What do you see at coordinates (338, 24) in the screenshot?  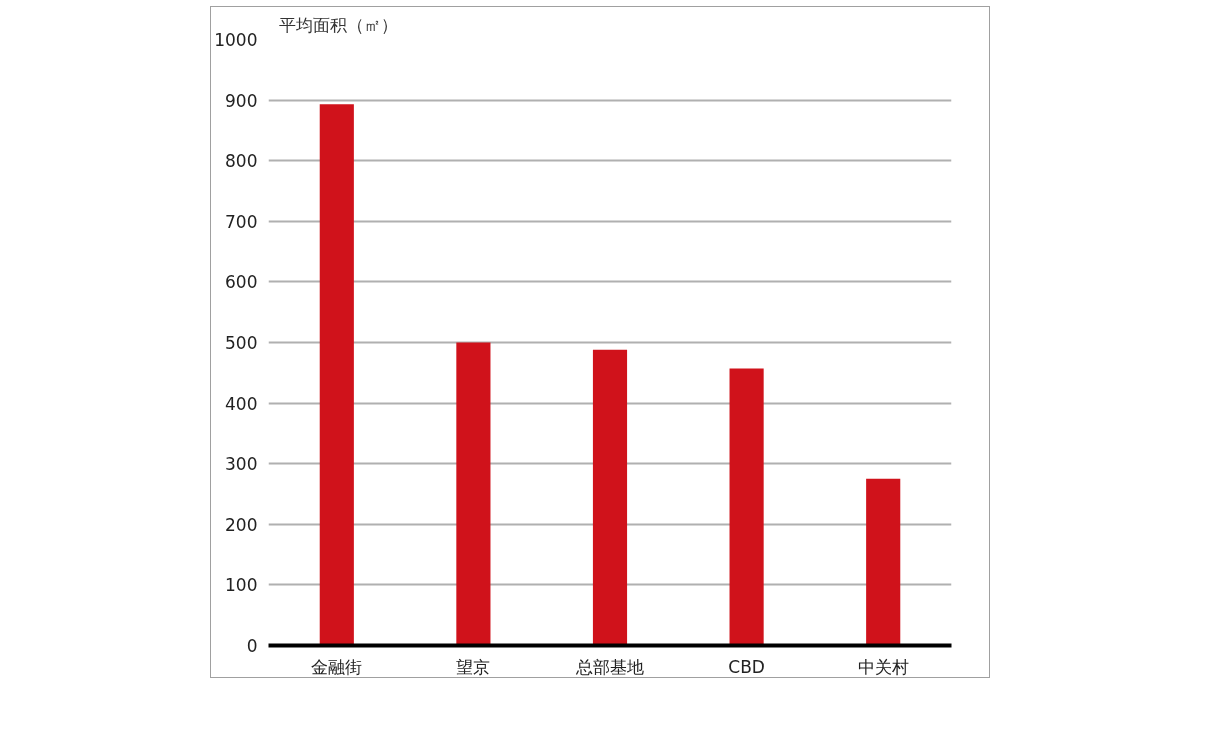 I see `y-axis-title: 平均面积（㎡）` at bounding box center [338, 24].